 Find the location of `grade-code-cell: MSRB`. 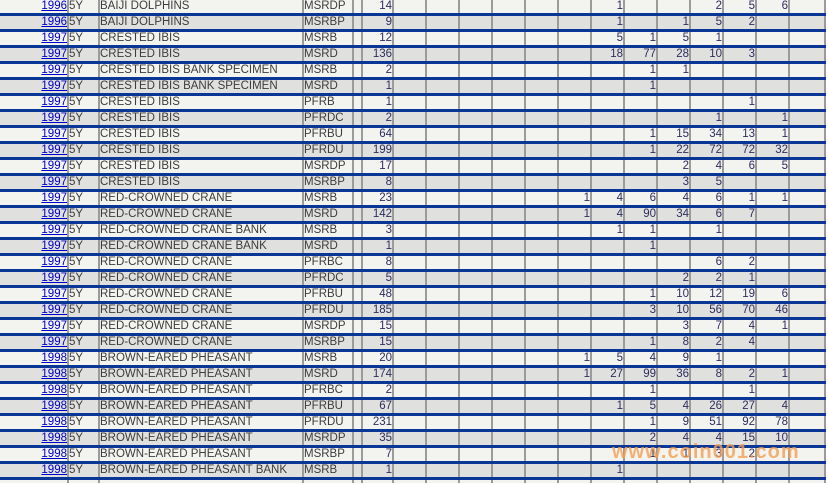

grade-code-cell: MSRB is located at coordinates (328, 39).